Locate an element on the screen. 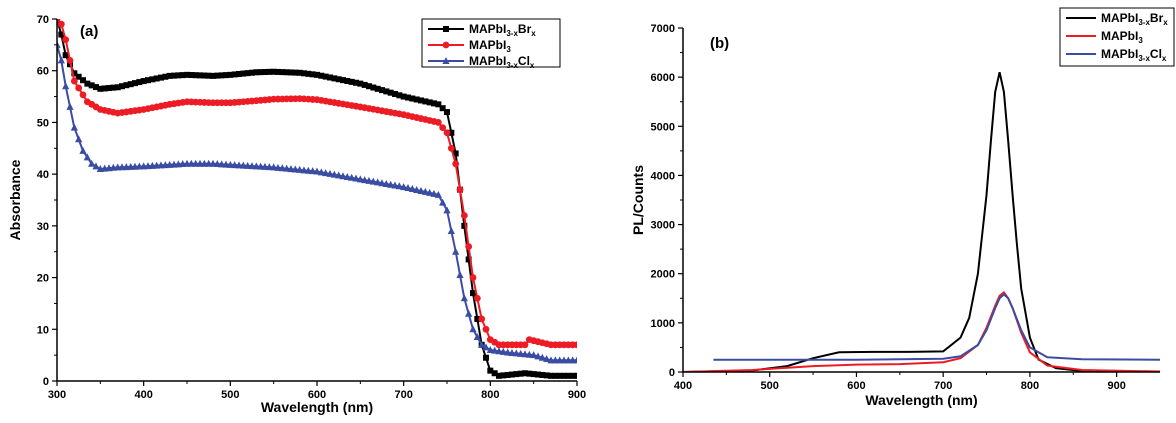 The image size is (1176, 423). x-tick-label: 800 is located at coordinates (490, 395).